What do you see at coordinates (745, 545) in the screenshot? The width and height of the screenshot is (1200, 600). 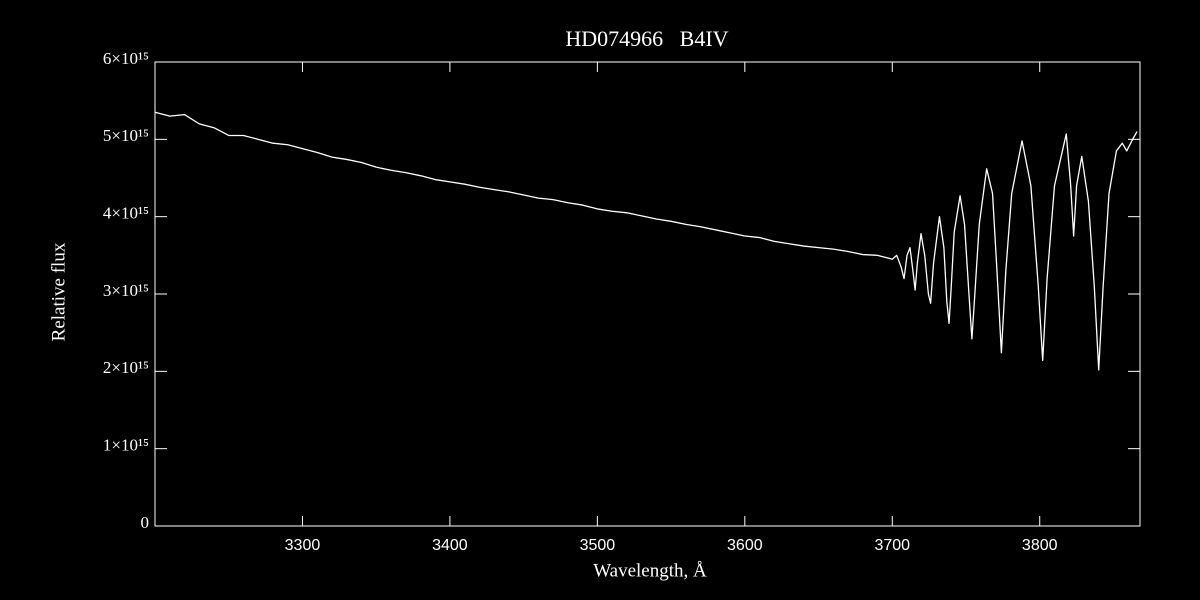 I see `x-tick-label: 3600` at bounding box center [745, 545].